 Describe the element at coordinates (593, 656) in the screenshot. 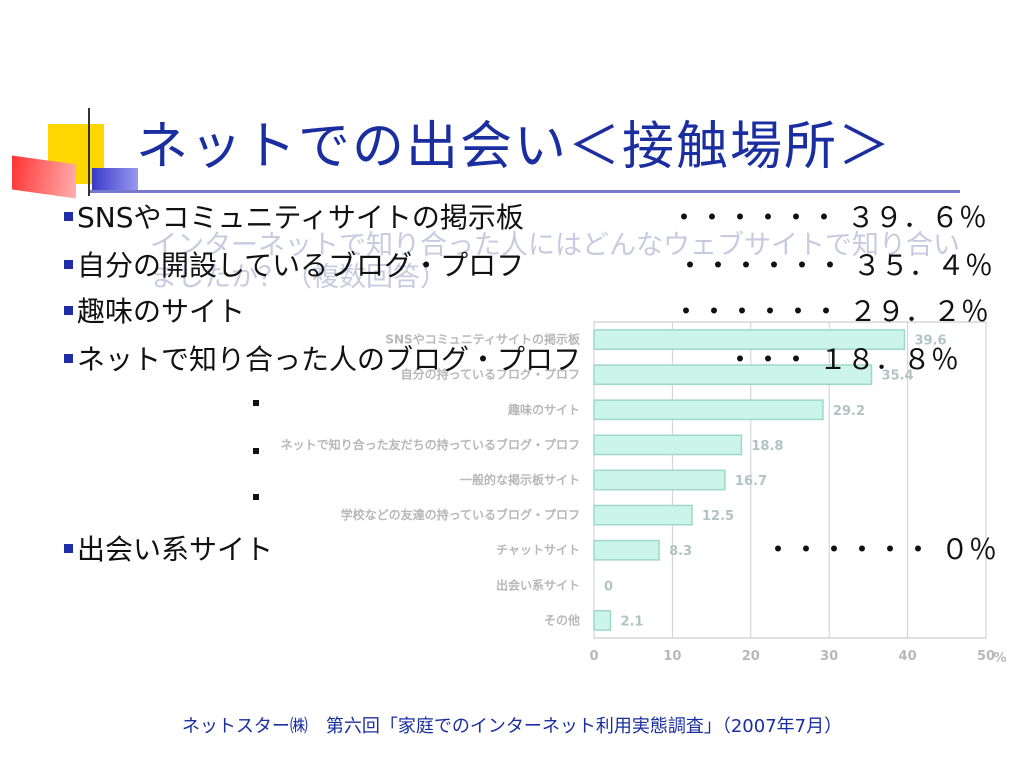

I see `x-tick-label: 0` at that location.